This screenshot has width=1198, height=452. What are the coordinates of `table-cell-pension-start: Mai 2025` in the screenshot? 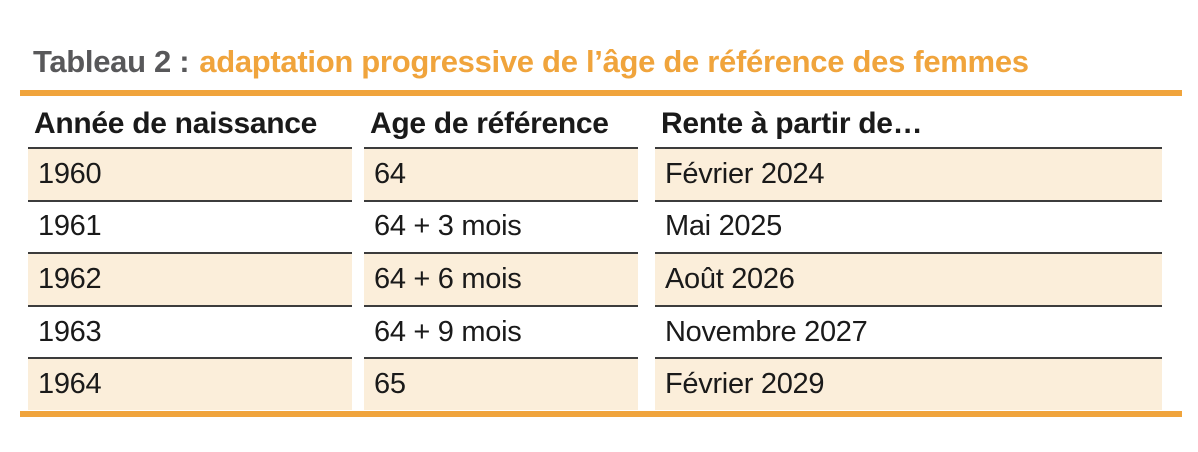 It's located at (908, 226).